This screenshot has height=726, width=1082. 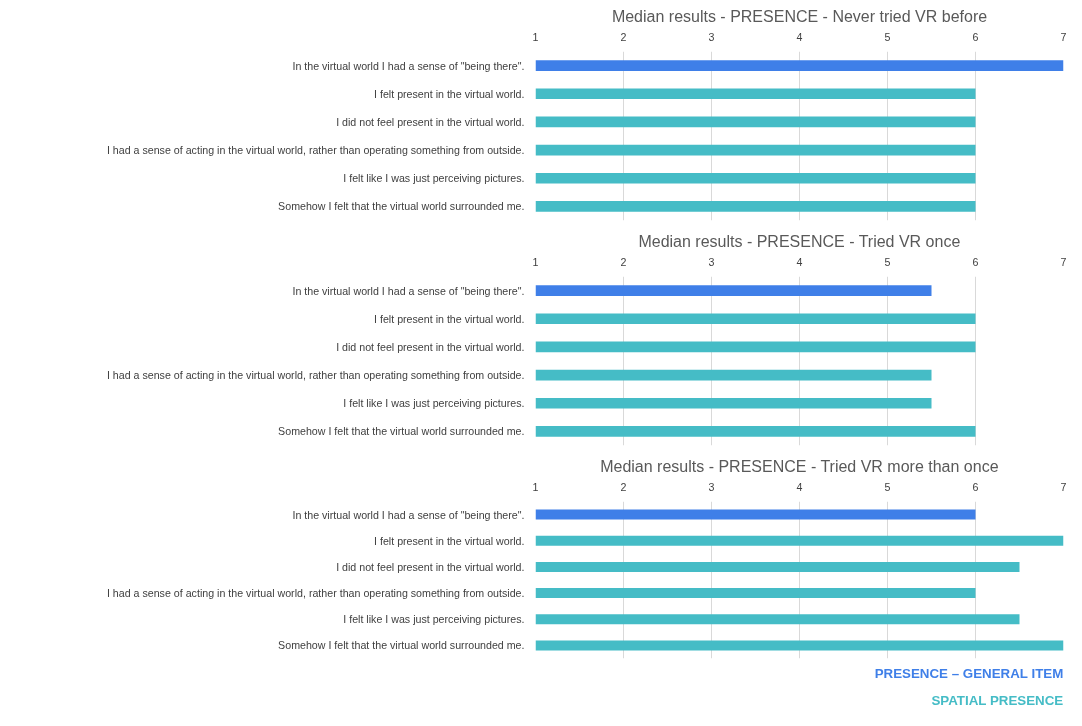 I want to click on chart-title: Median results - PRESENCE - Never tried VR before, so click(x=799, y=16).